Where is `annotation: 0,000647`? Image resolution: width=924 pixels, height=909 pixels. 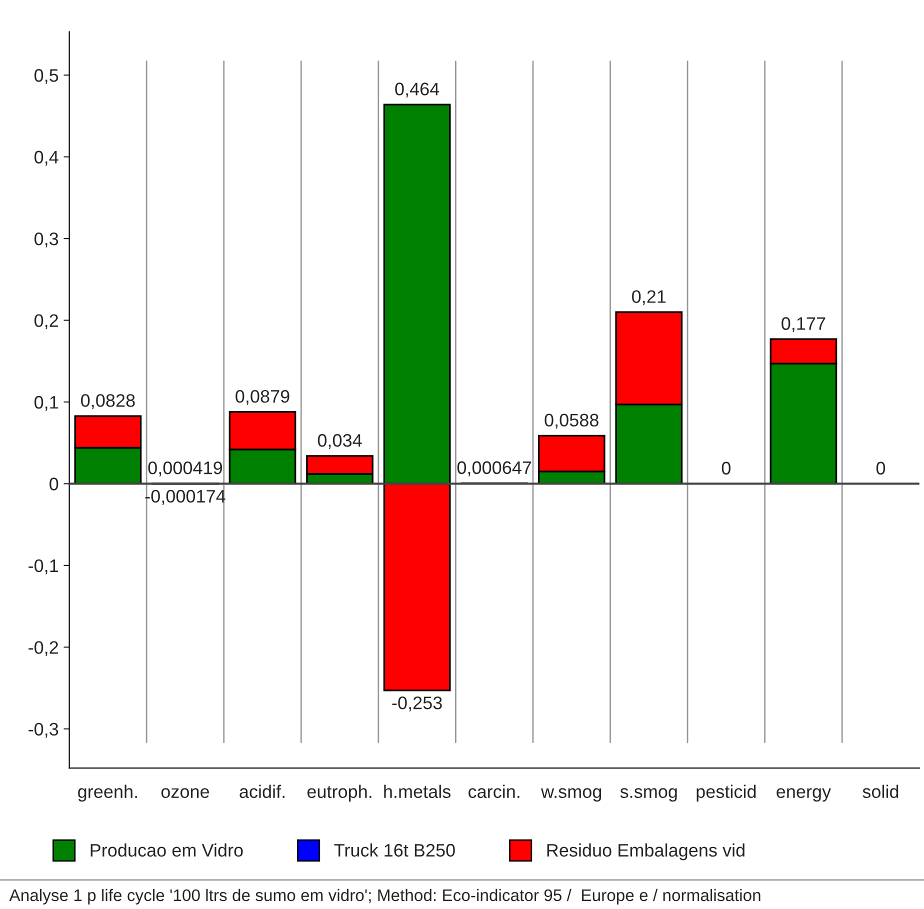 annotation: 0,000647 is located at coordinates (494, 468).